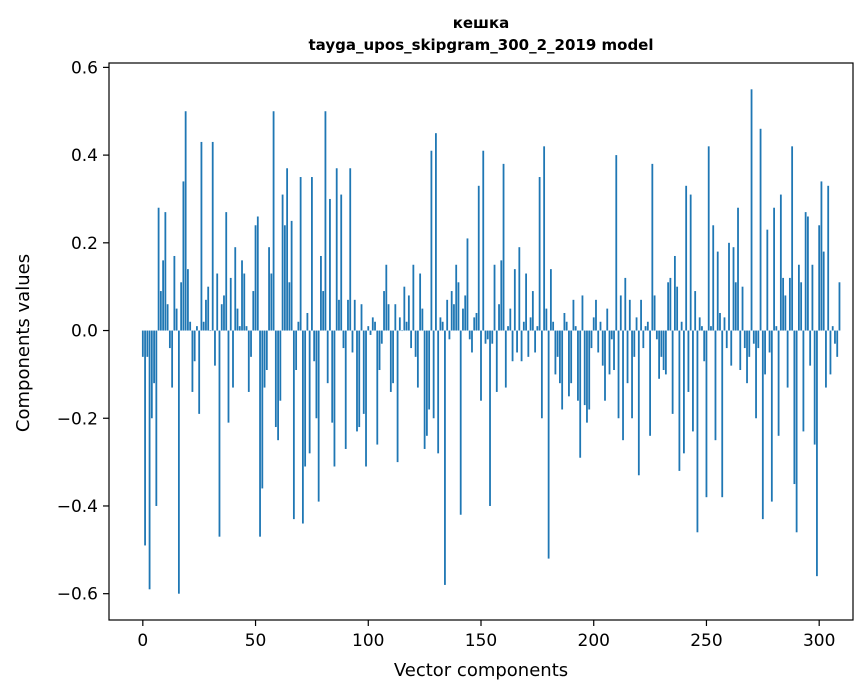 This screenshot has height=696, width=867. What do you see at coordinates (594, 641) in the screenshot?
I see `x-tick-label: 200` at bounding box center [594, 641].